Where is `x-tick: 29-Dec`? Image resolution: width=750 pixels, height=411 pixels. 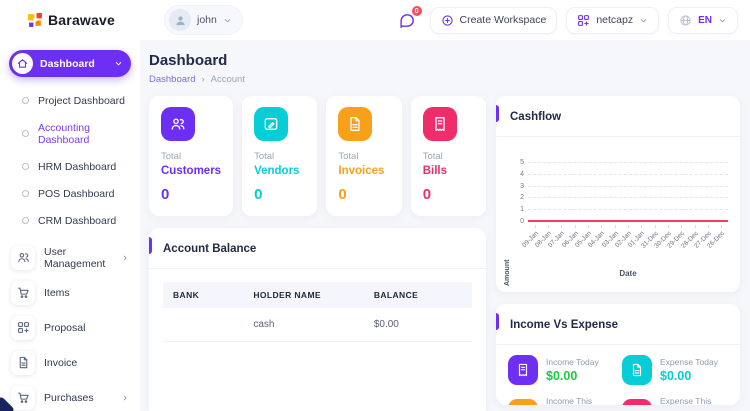
x-tick: 29-Dec is located at coordinates (677, 242).